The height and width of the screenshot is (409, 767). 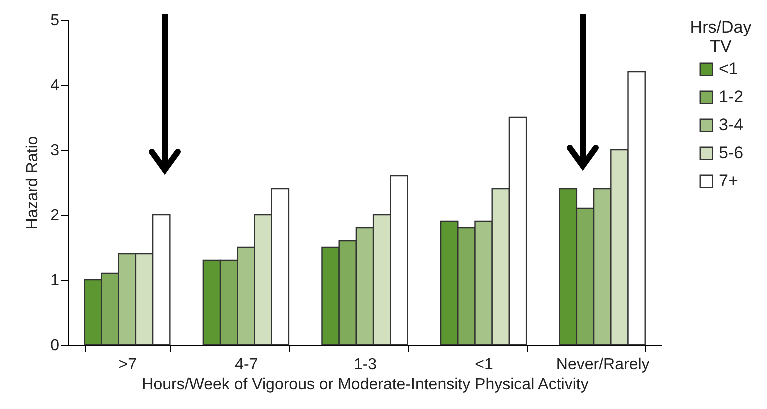 What do you see at coordinates (33, 183) in the screenshot?
I see `y-axis-title: Hazard Ratio` at bounding box center [33, 183].